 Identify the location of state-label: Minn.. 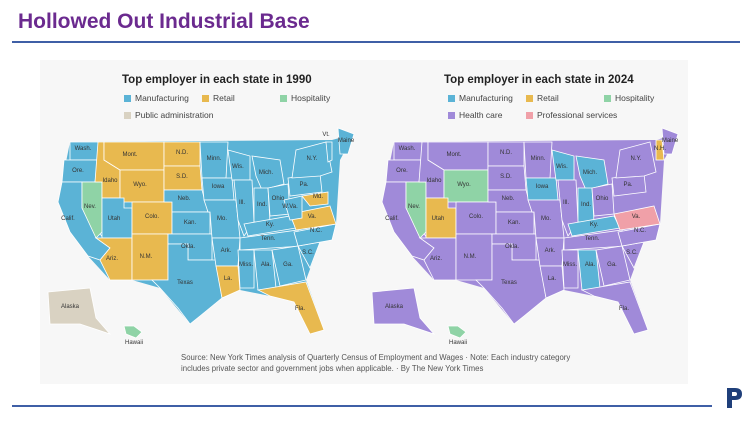
(214, 159).